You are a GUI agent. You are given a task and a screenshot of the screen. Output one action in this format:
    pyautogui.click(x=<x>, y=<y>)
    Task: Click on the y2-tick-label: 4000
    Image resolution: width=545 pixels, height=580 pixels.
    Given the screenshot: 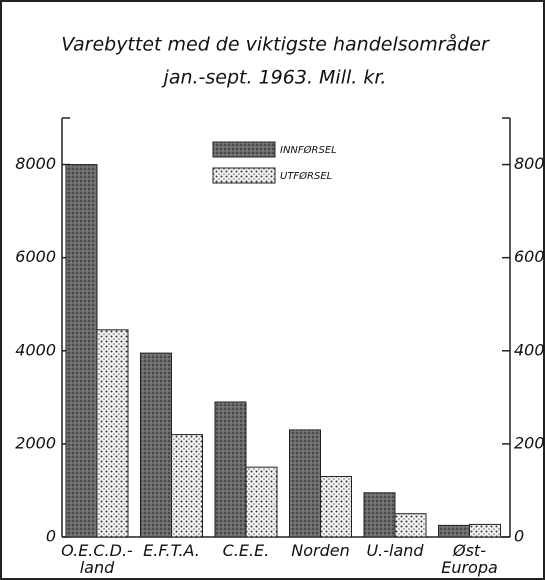 What is the action you would take?
    pyautogui.click(x=529, y=349)
    